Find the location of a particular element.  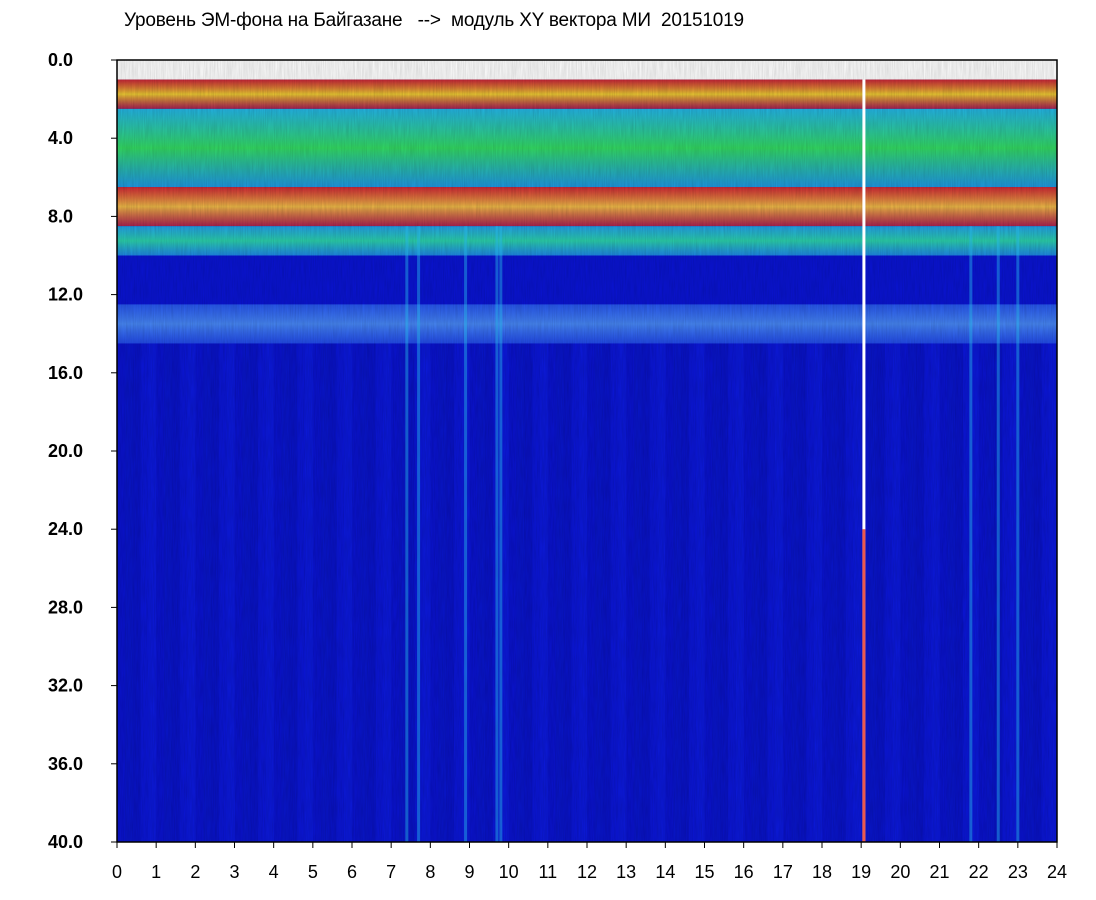

x-tick-label: 4 is located at coordinates (274, 872).